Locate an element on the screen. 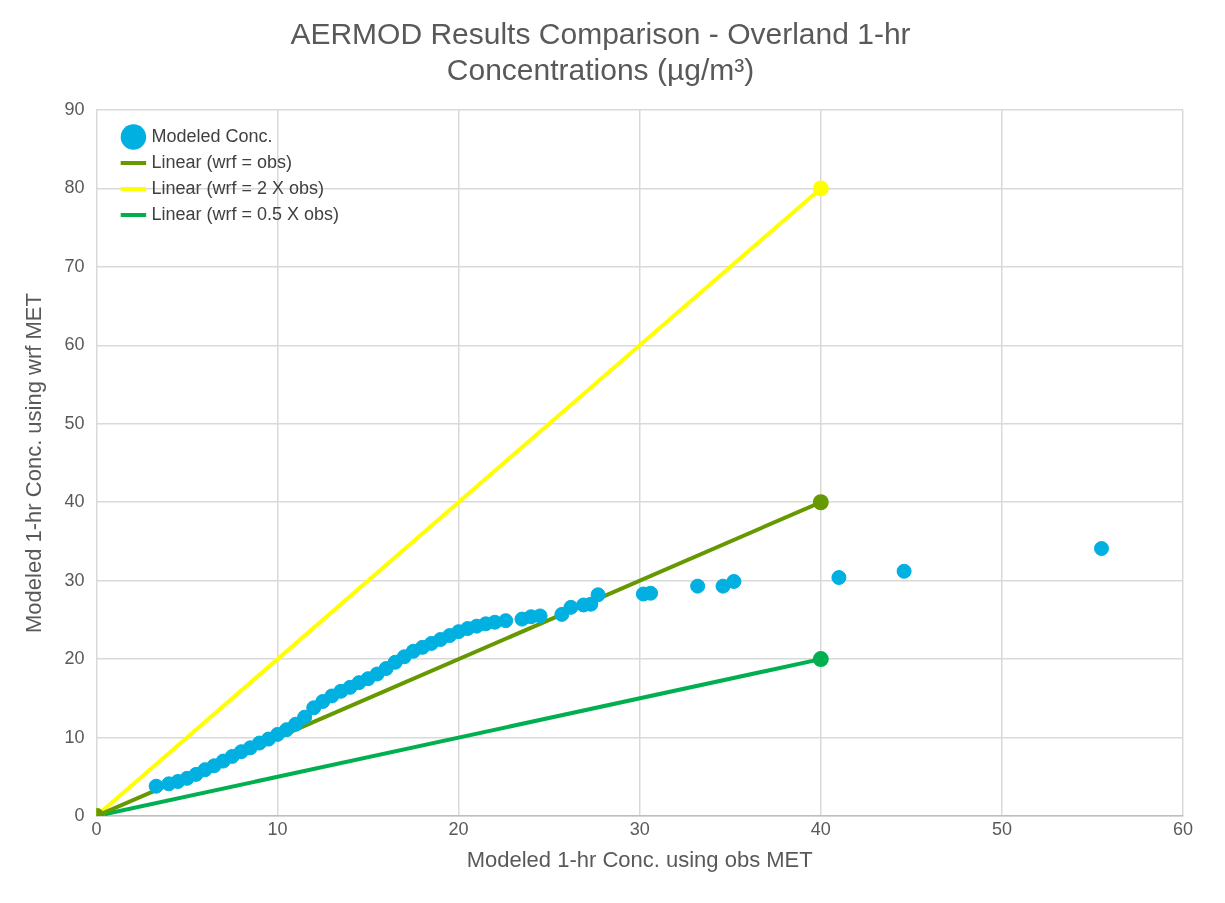 Image resolution: width=1225 pixels, height=903 pixels. y-tick-label: 30 is located at coordinates (74, 579).